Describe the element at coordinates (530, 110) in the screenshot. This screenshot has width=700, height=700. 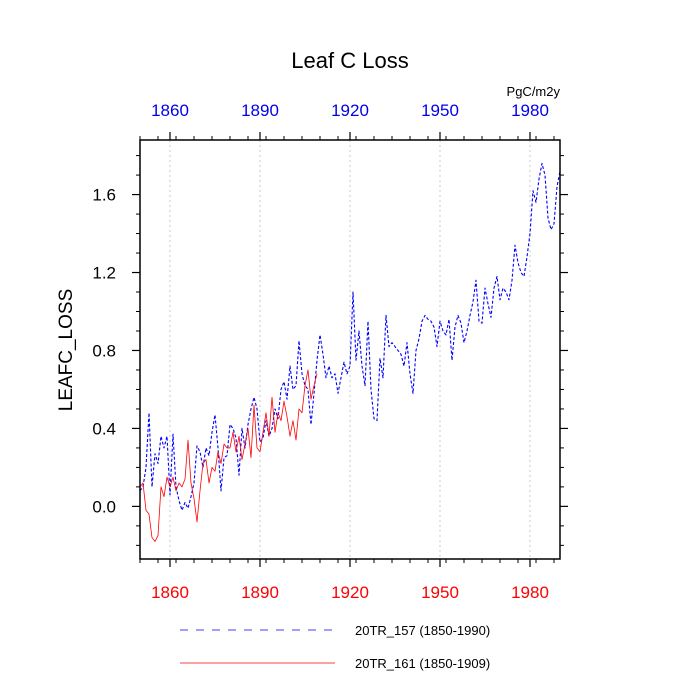
I see `x-tick-label-top-1980: 1980` at that location.